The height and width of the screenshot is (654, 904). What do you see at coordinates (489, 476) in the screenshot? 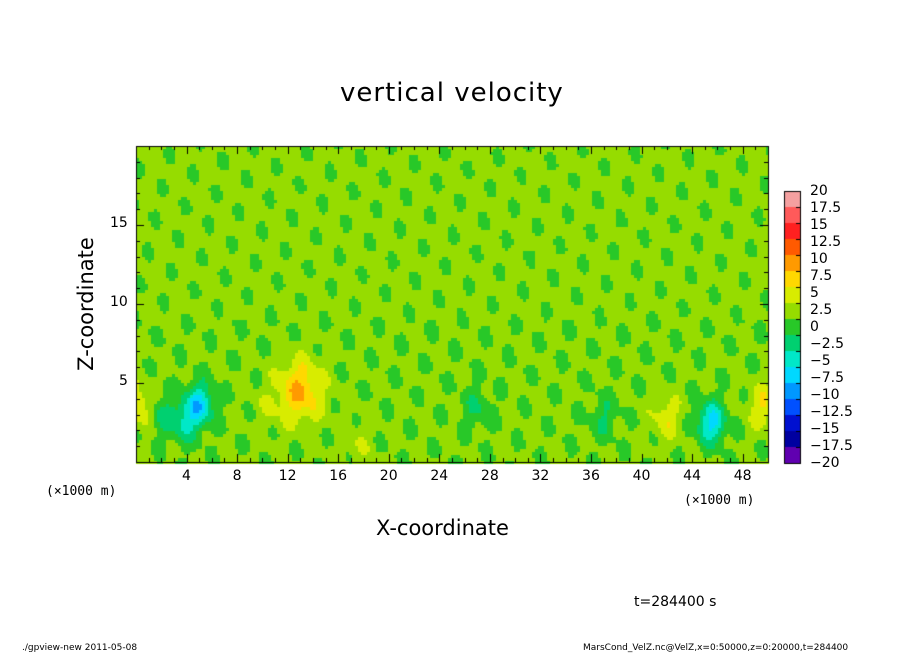
I see `x-tick-label: 28` at bounding box center [489, 476].